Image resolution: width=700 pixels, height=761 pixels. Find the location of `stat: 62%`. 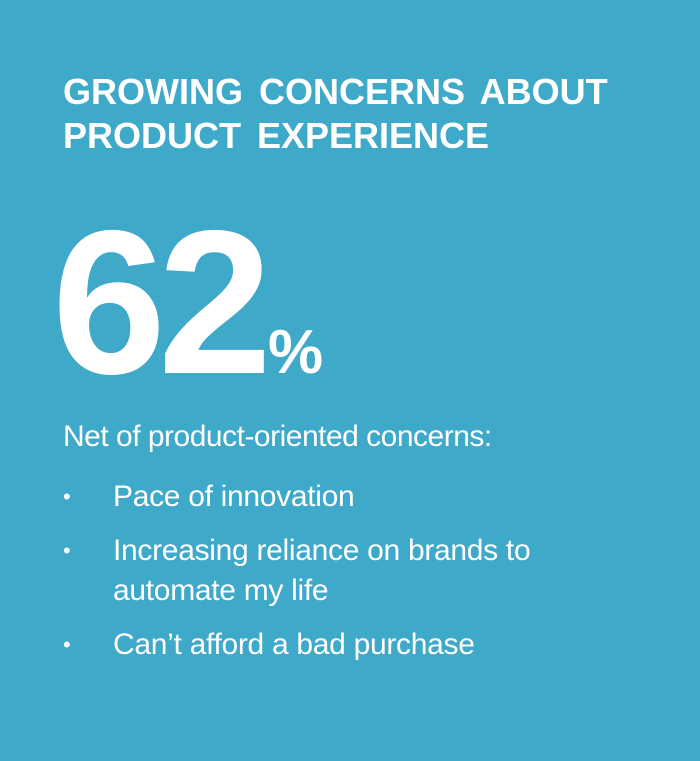

stat: 62% is located at coordinates (187, 302).